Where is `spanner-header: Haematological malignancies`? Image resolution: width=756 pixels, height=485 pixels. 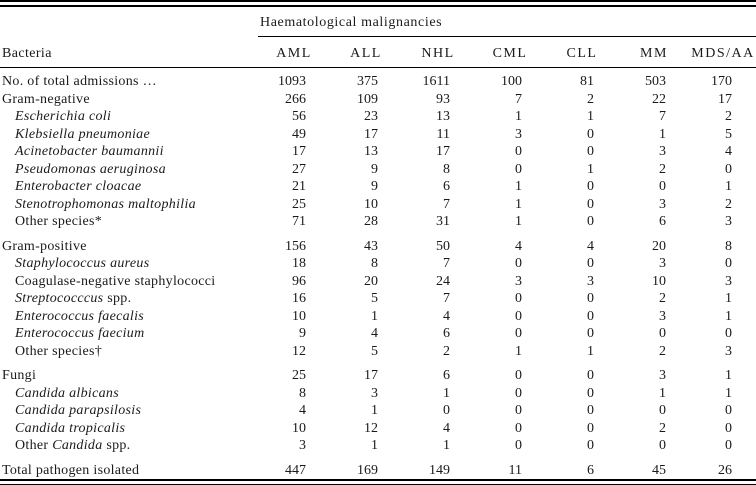 spanner-header: Haematological malignancies is located at coordinates (507, 22).